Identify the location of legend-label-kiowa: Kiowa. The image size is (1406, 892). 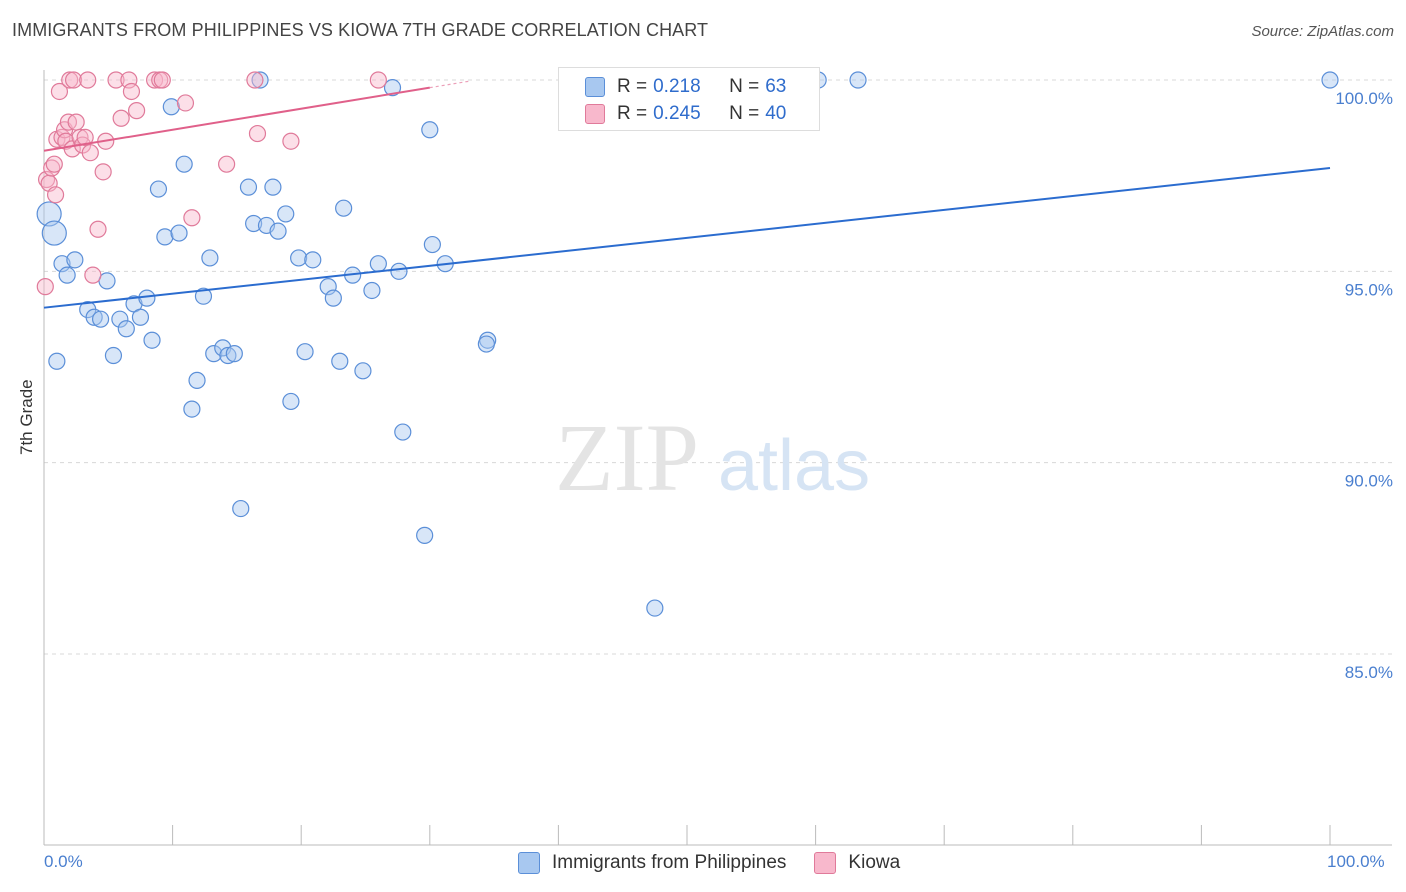
(874, 862).